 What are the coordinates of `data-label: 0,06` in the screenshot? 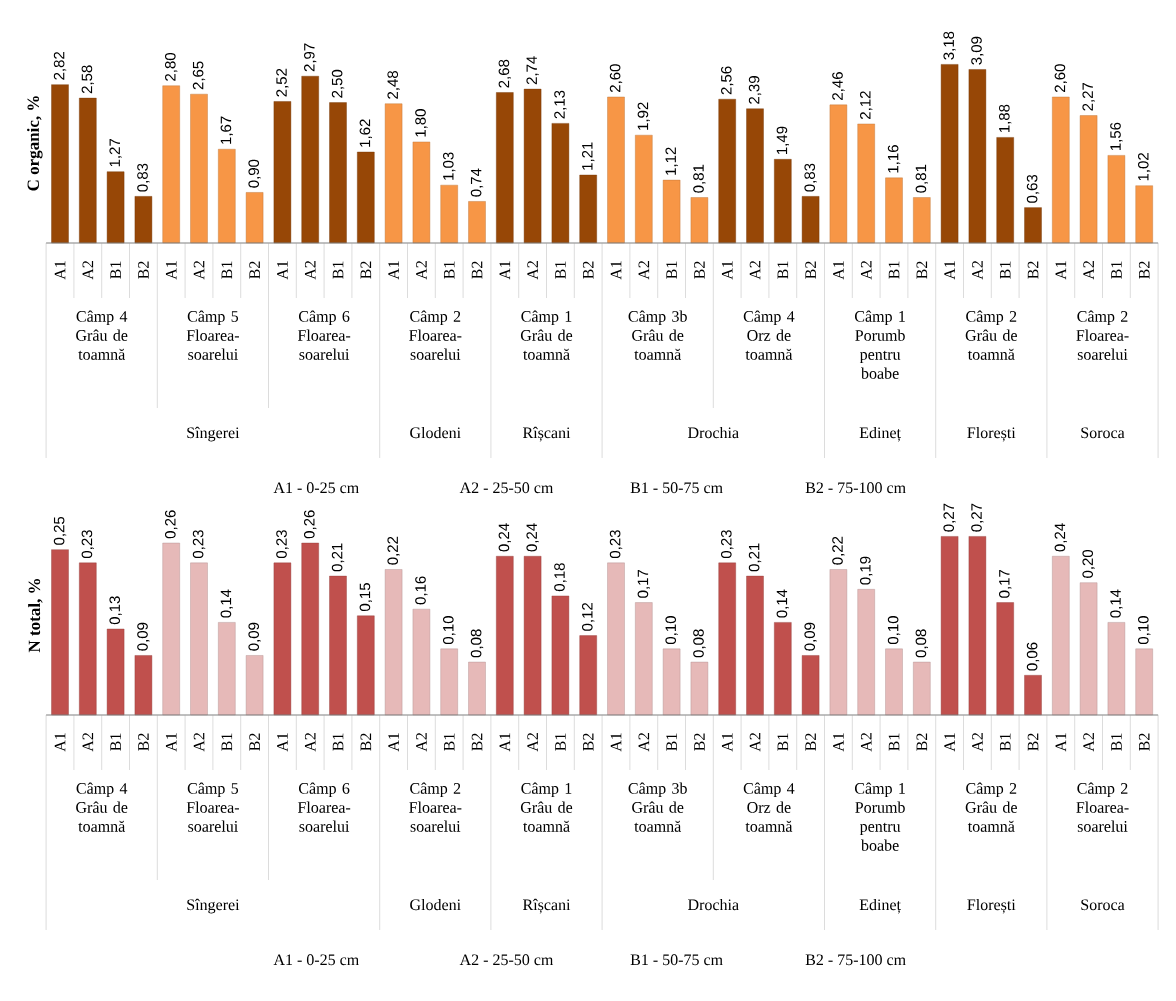 It's located at (1033, 656).